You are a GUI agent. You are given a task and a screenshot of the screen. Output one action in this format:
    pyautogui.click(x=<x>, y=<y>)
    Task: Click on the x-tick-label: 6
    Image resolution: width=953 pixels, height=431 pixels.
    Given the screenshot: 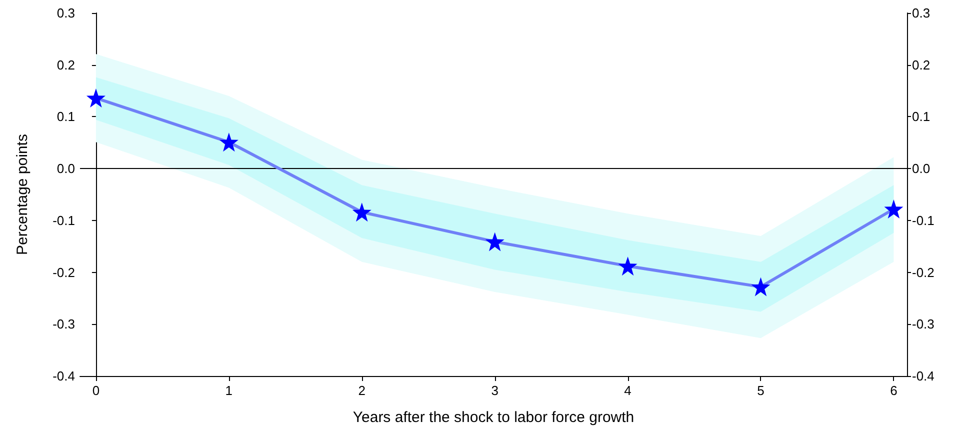 What is the action you would take?
    pyautogui.click(x=894, y=390)
    